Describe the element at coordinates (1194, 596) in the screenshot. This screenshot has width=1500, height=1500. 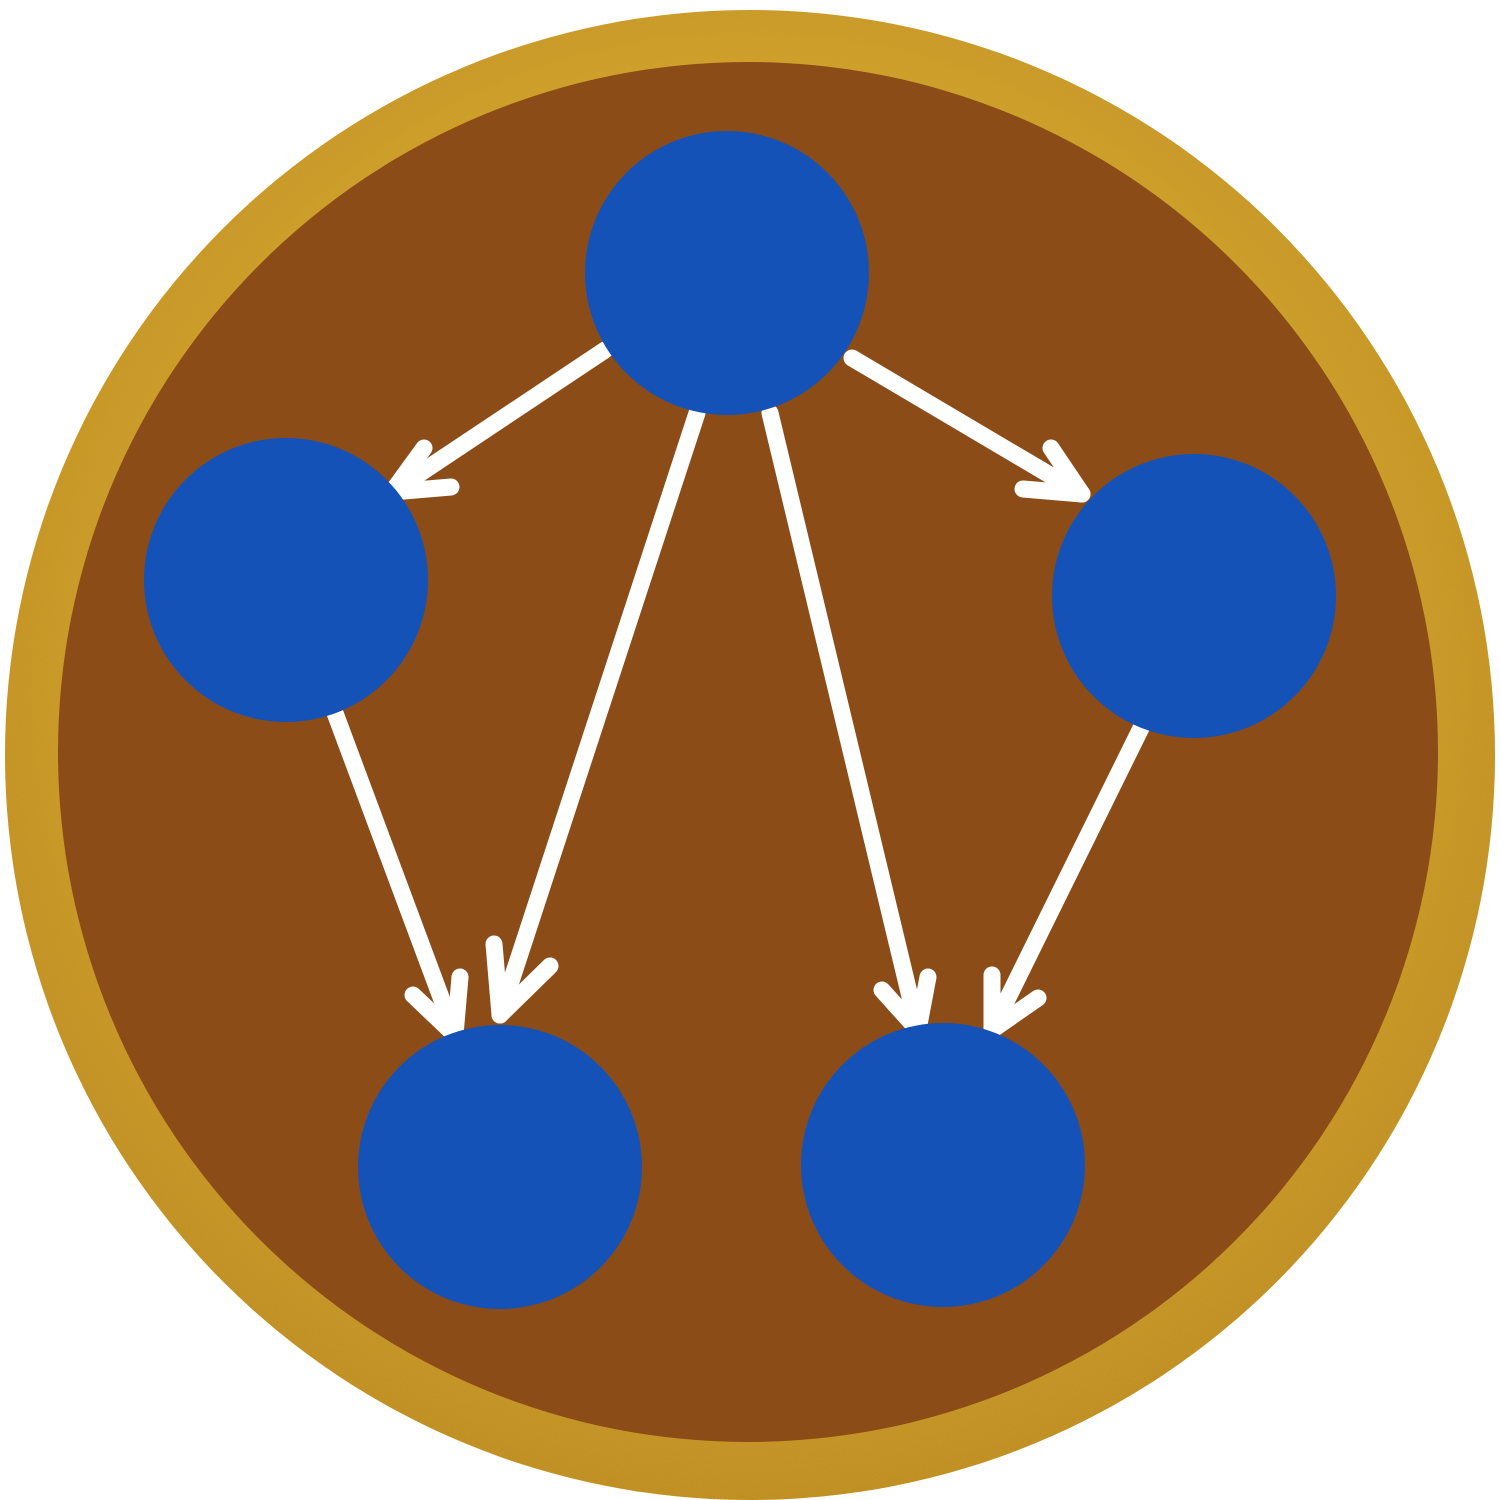
I see `graph-node-right` at that location.